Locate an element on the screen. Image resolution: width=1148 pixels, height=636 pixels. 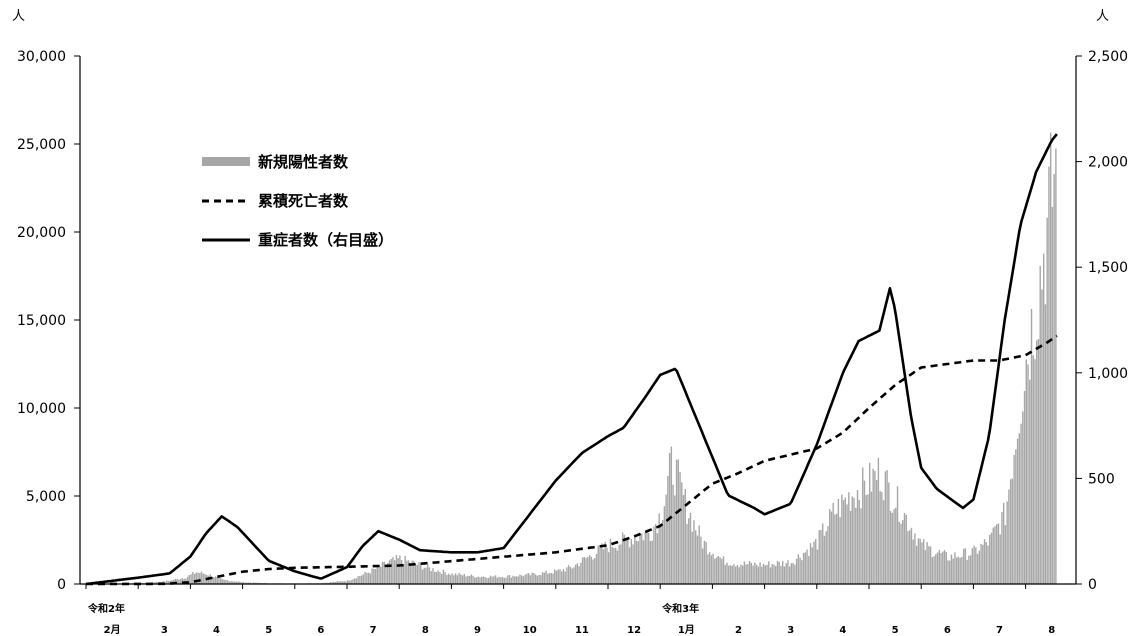
left-axis-unit: 人 is located at coordinates (18, 16).